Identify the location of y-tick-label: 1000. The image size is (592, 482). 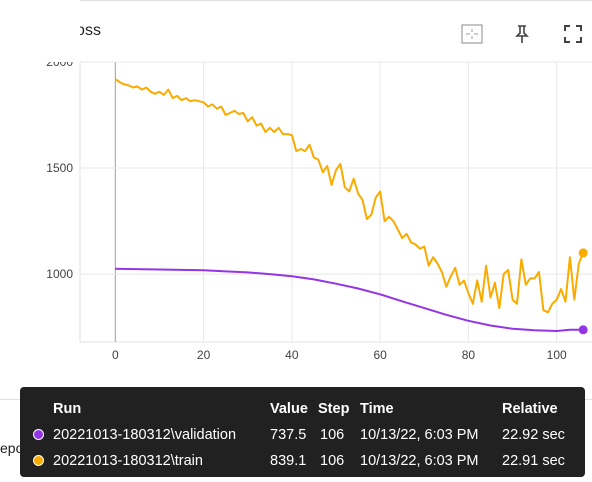
(59, 274).